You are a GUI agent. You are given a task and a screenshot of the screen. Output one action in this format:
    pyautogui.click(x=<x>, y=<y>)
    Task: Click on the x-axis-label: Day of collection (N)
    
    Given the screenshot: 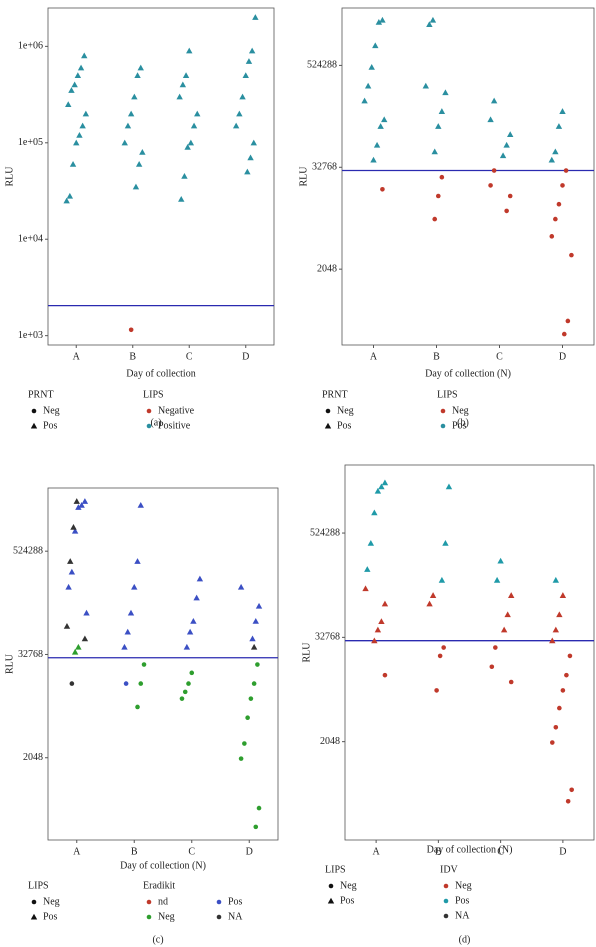 What is the action you would take?
    pyautogui.click(x=163, y=865)
    